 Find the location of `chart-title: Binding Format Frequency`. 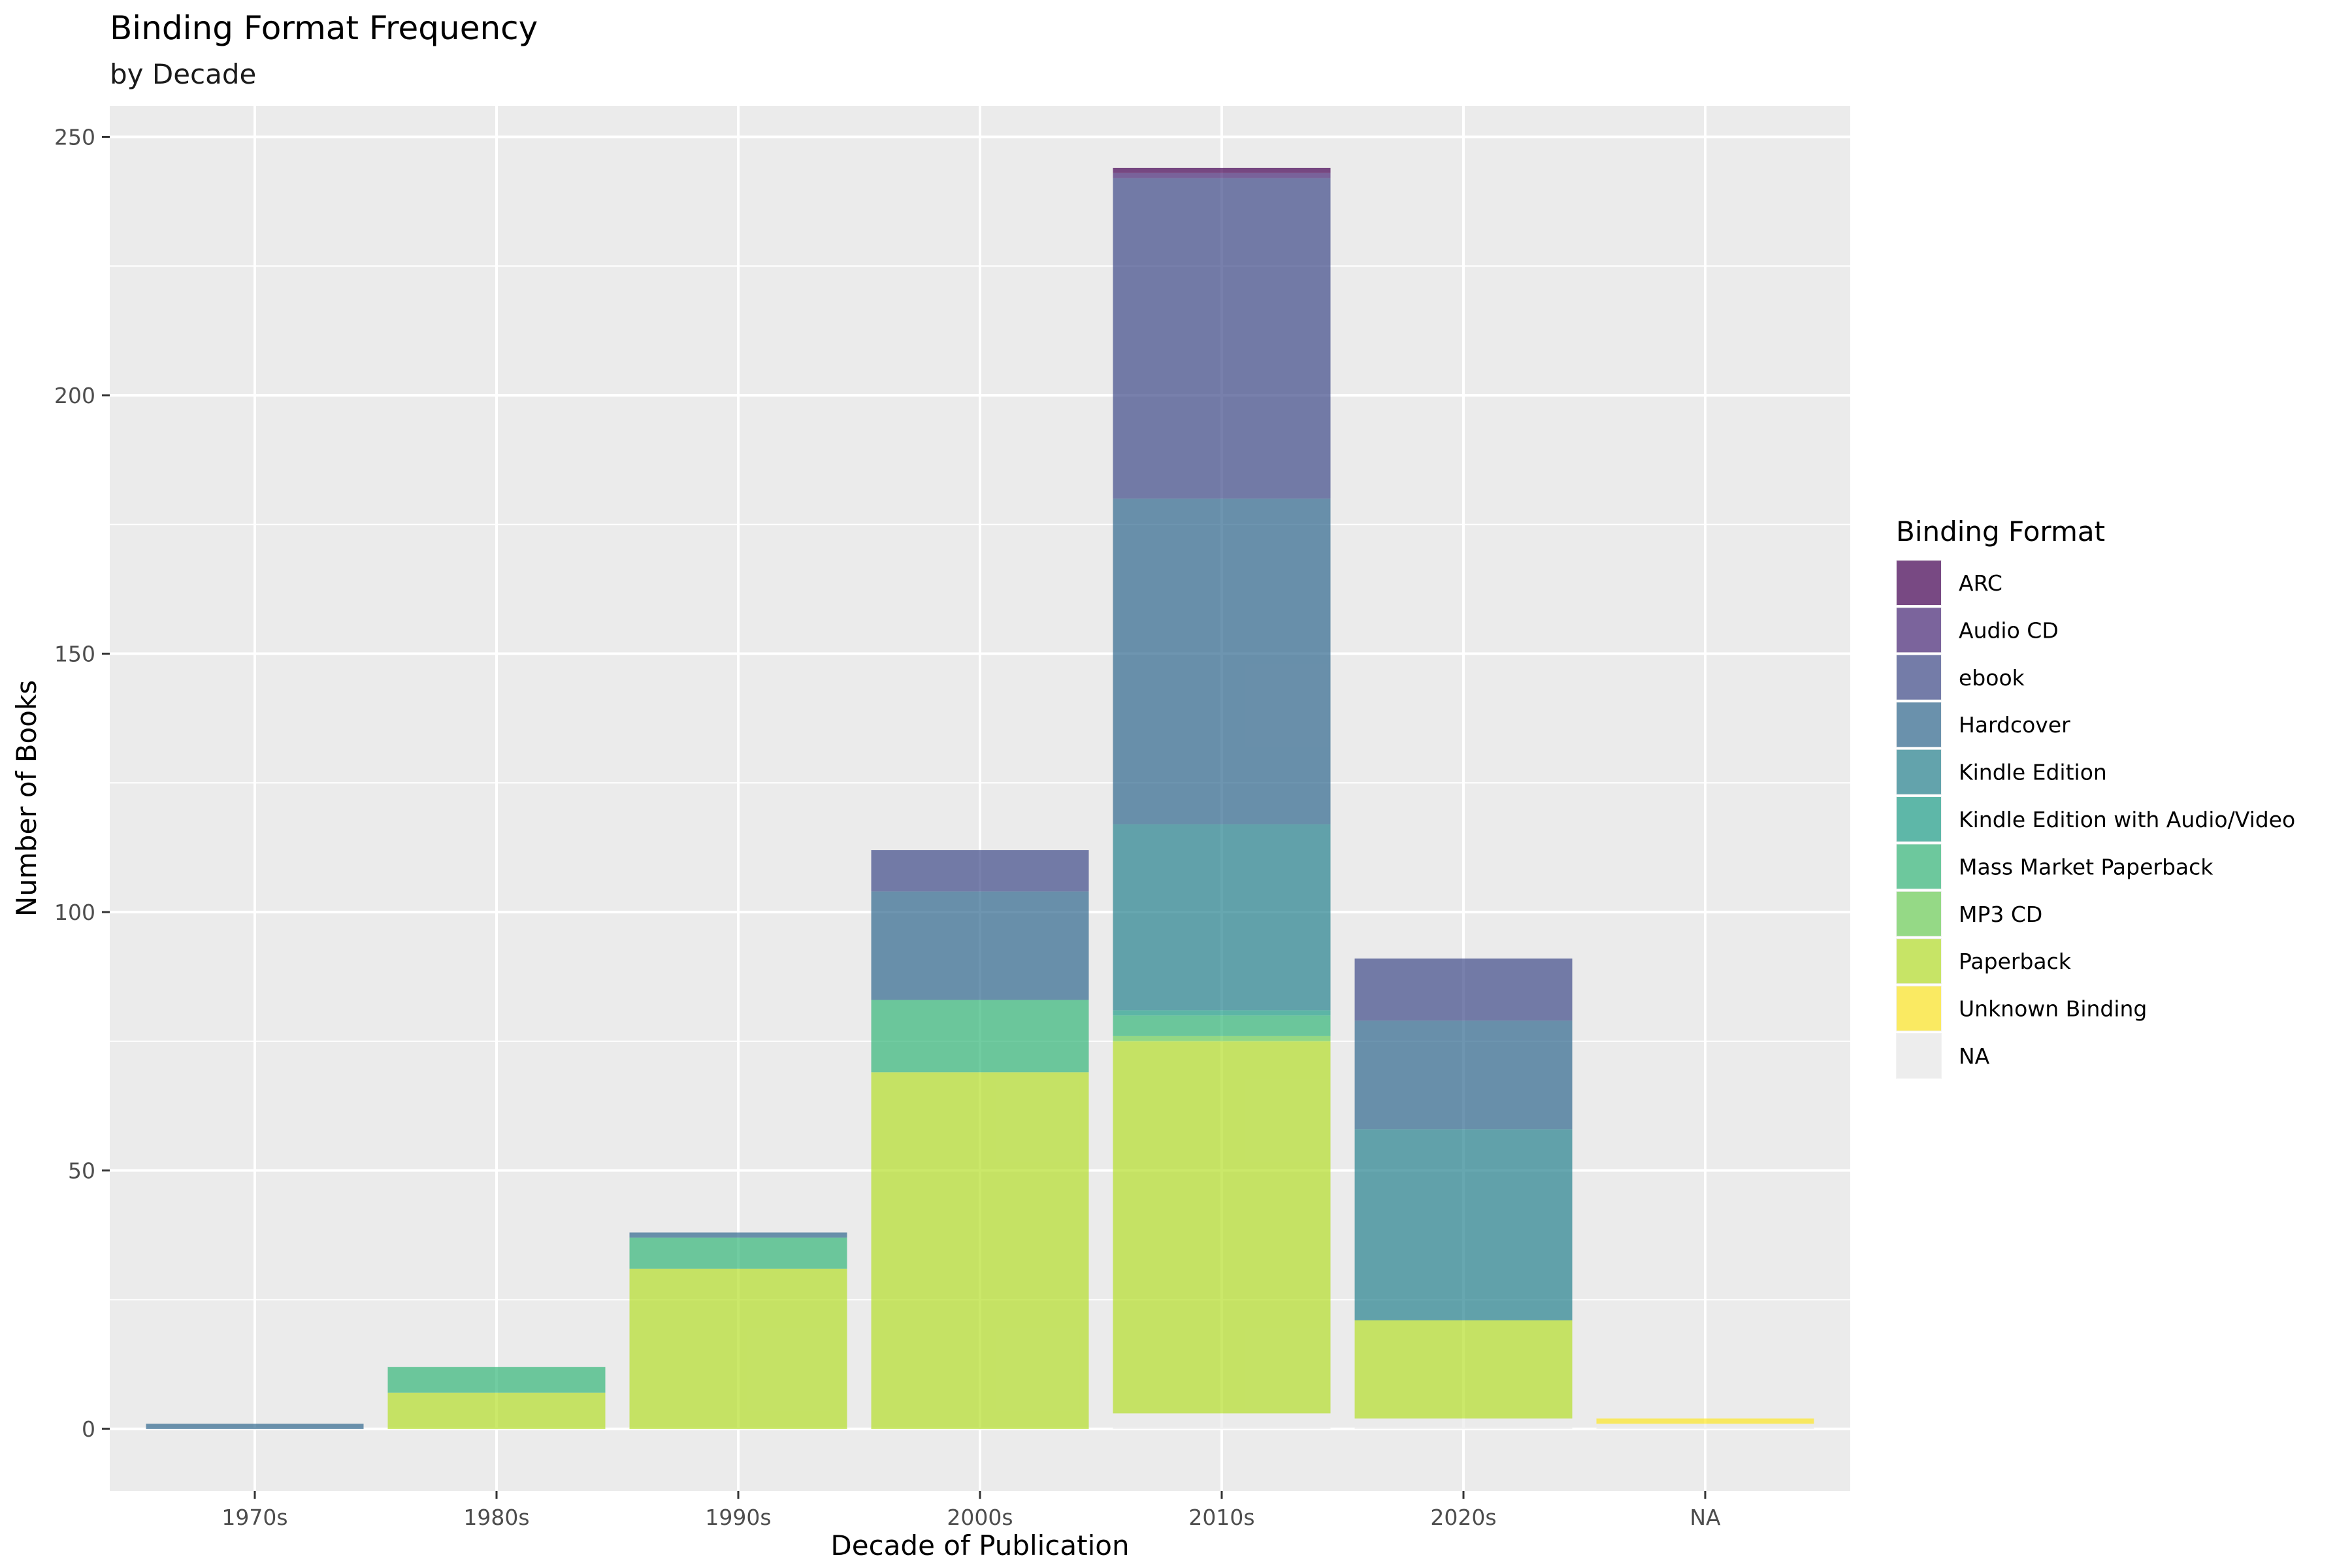

chart-title: Binding Format Frequency is located at coordinates (324, 28).